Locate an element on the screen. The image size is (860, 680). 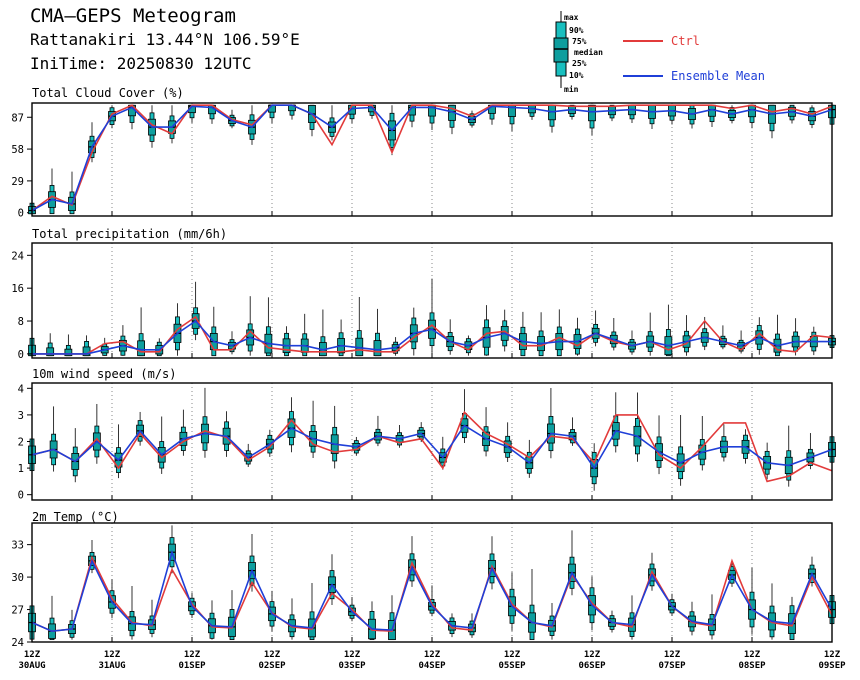
x-tick-label-date: 06SEP is located at coordinates (592, 666).